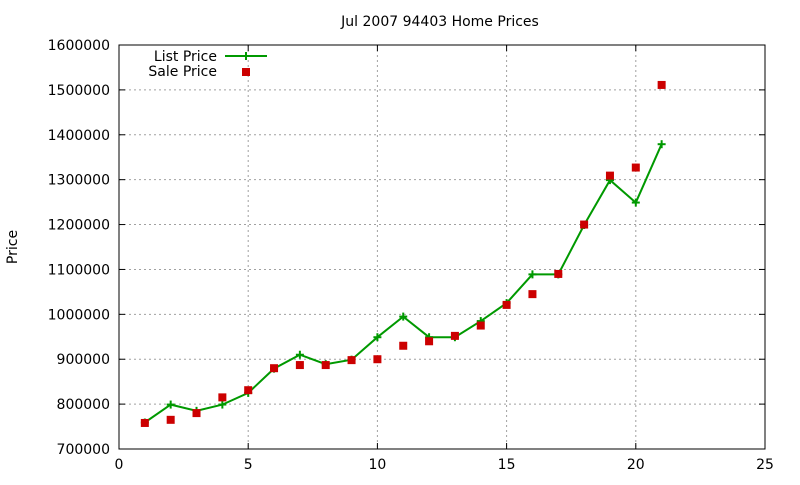  Describe the element at coordinates (83, 360) in the screenshot. I see `y-tick-label: 900000` at that location.